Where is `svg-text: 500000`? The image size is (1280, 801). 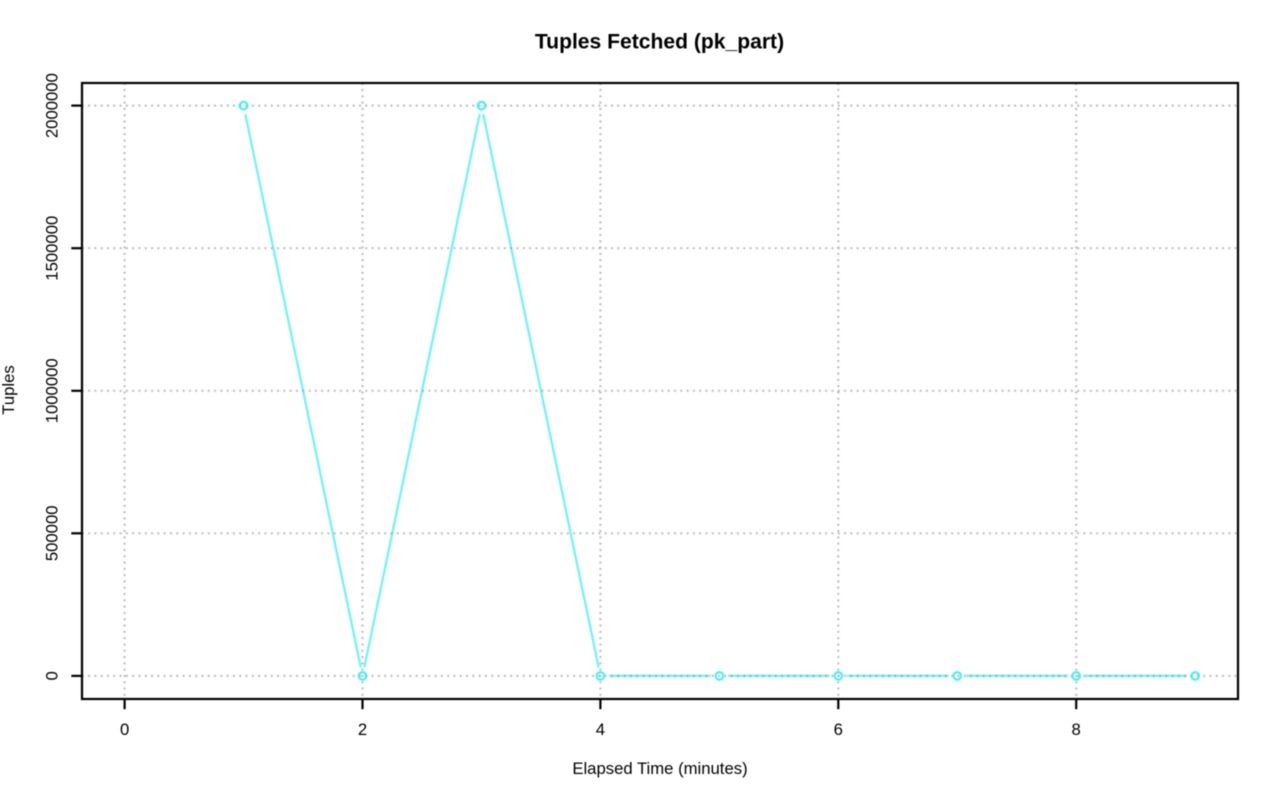
svg-text: 500000 is located at coordinates (52, 533).